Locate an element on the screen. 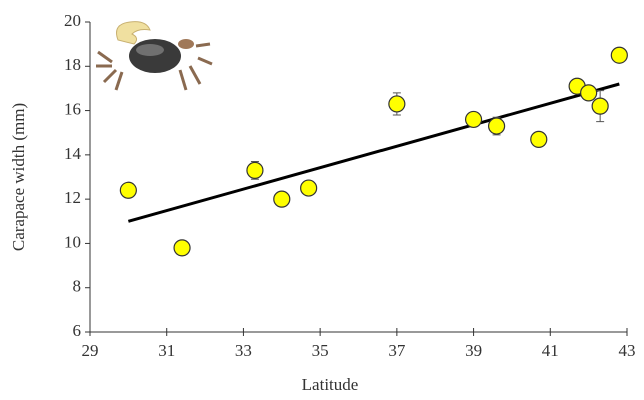  y-tick-label: 16 is located at coordinates (72, 108).